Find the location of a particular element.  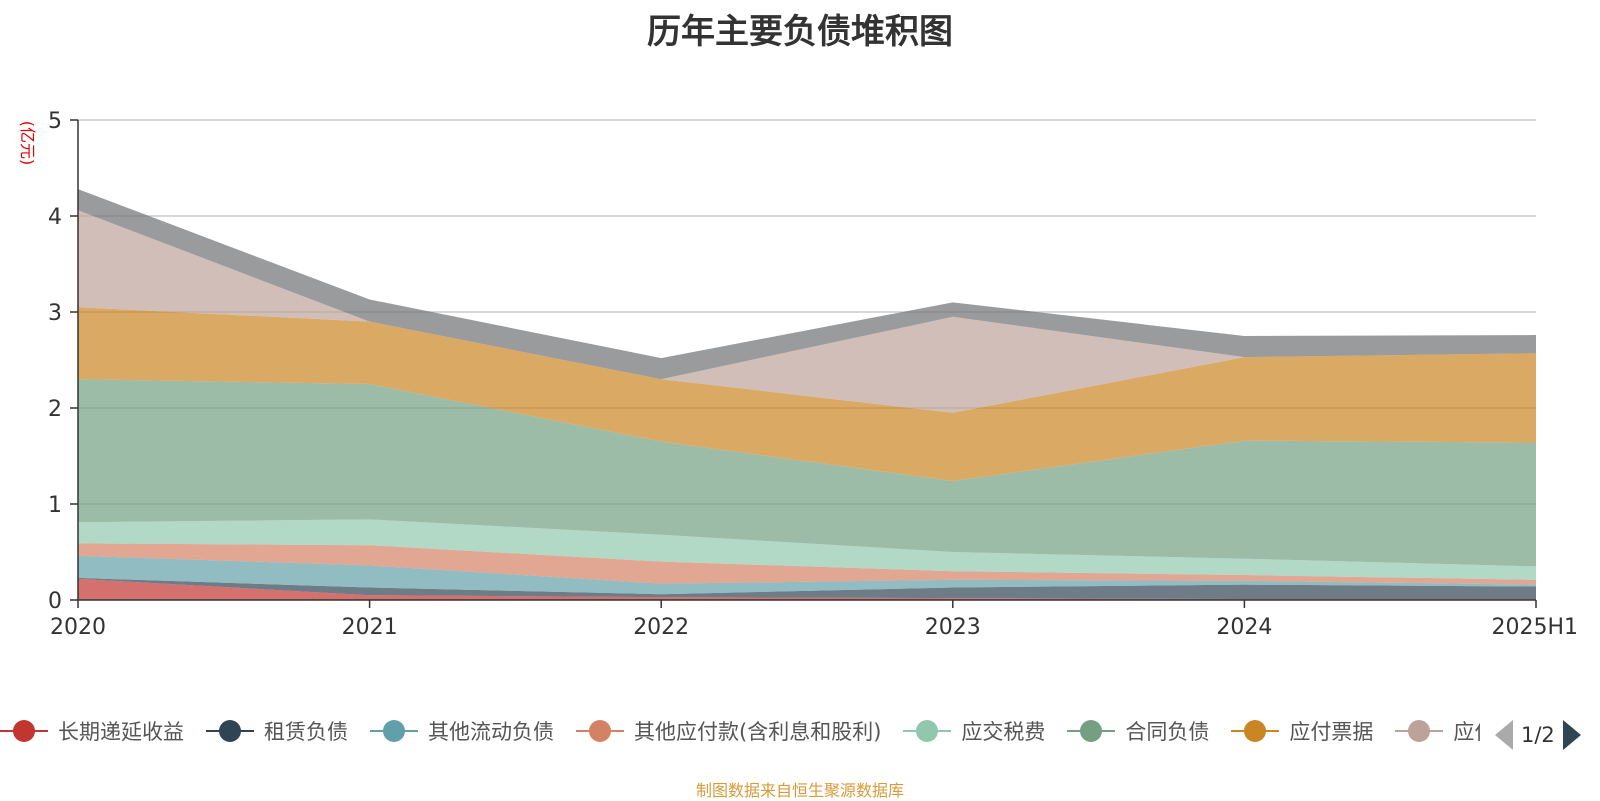

legend-label: 其他应付款(含利息和股利) is located at coordinates (758, 732).